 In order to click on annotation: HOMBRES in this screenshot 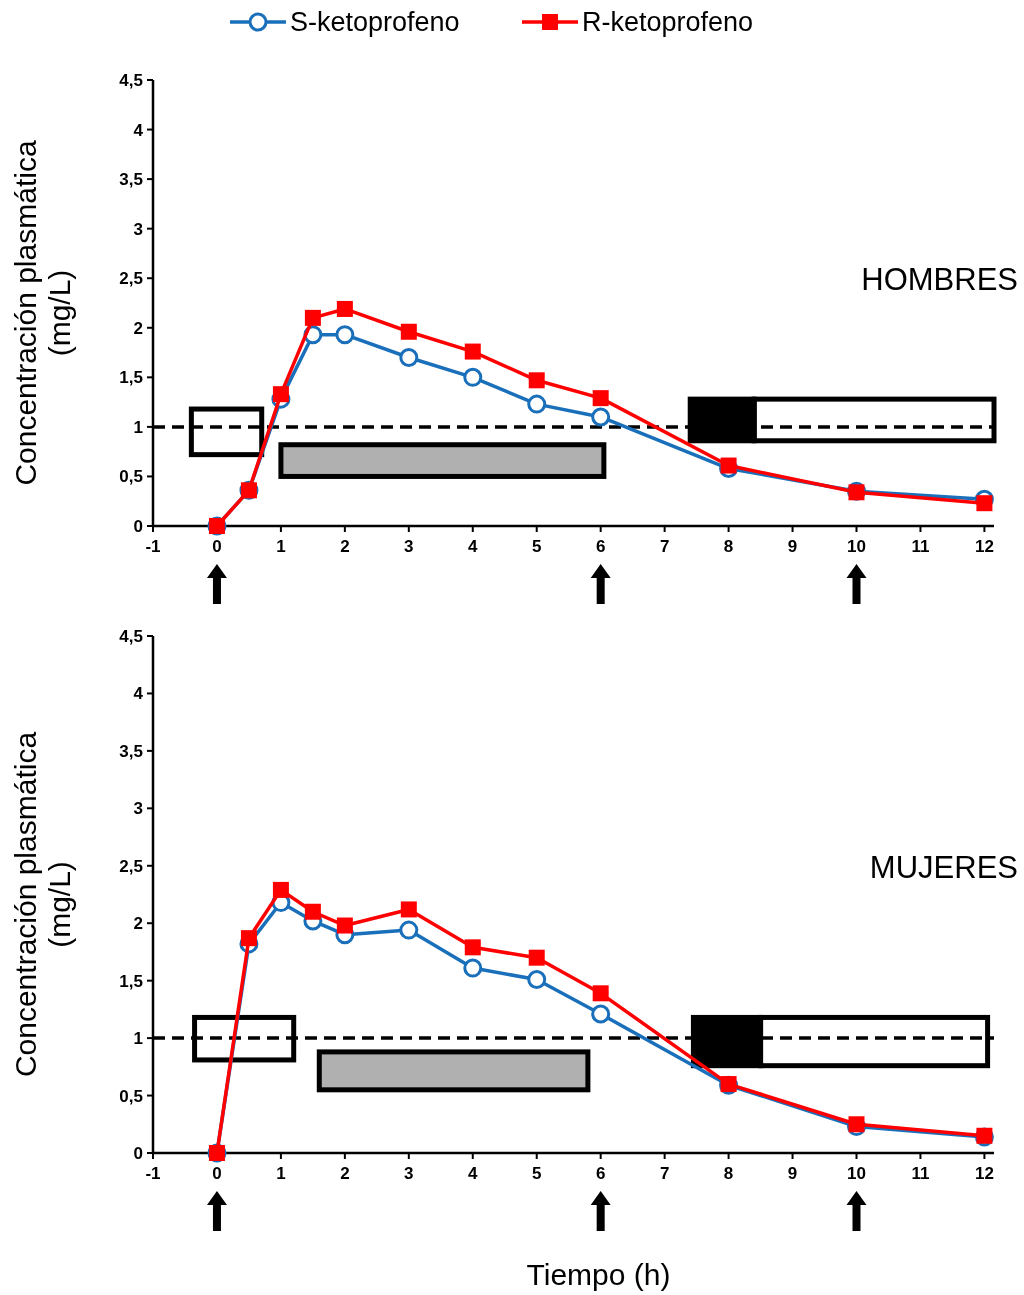, I will do `click(939, 280)`.